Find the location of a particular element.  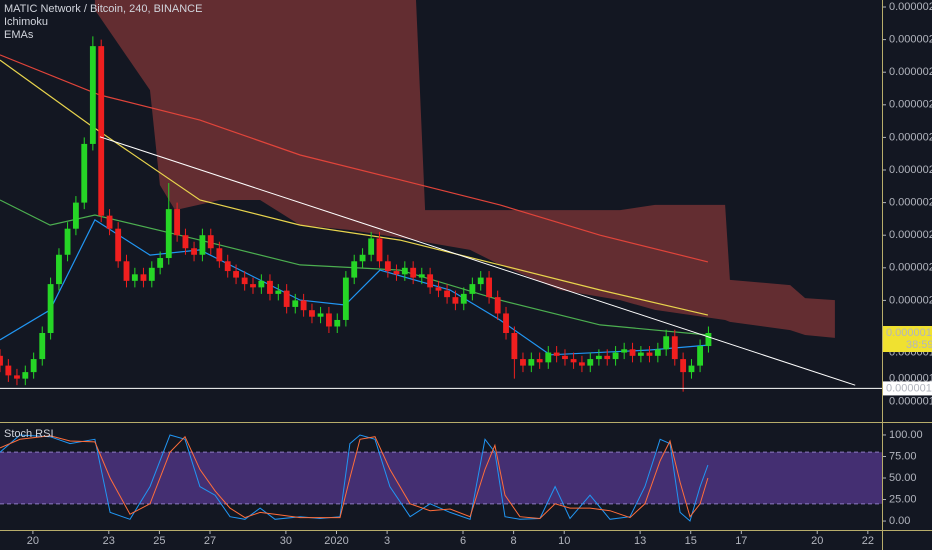

y-tick-label: 0.00000250 is located at coordinates (910, 137).